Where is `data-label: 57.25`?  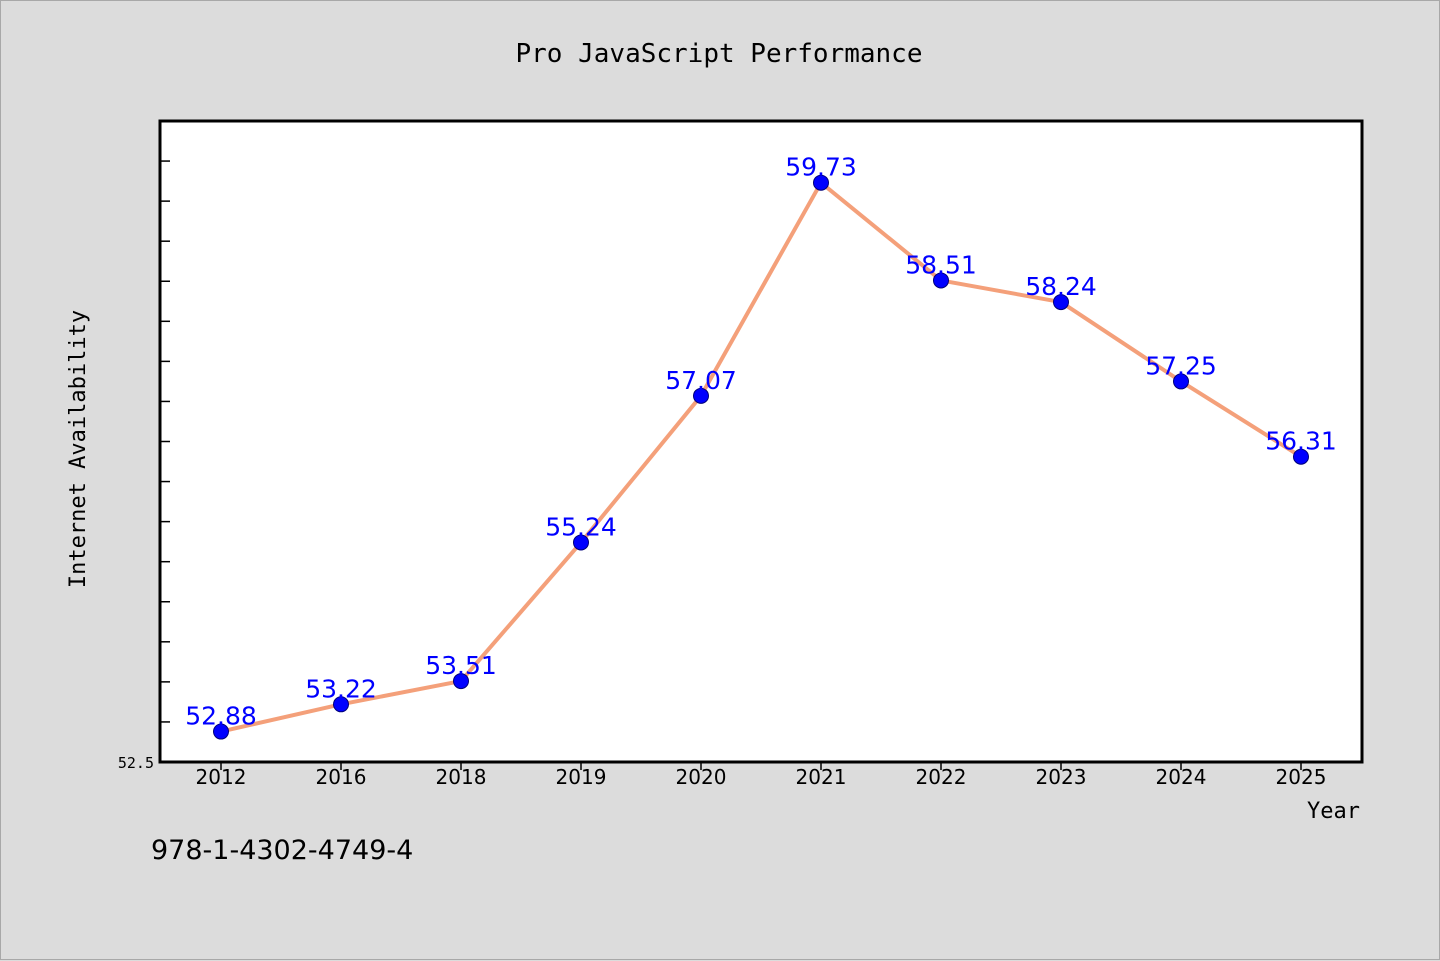 data-label: 57.25 is located at coordinates (1181, 365).